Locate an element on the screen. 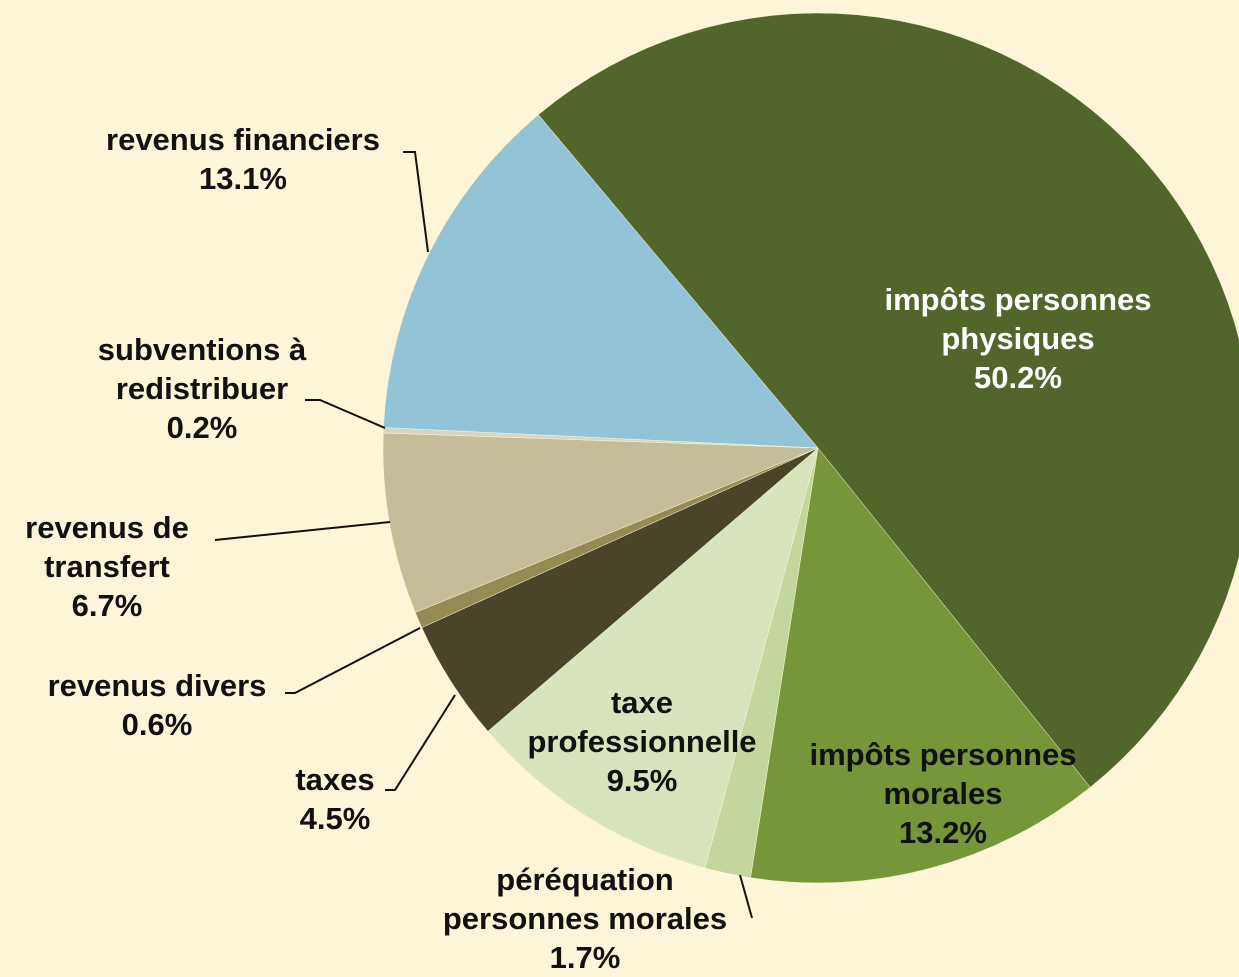 This screenshot has width=1239, height=977. slice-label: péréquation personnes morales 1.7% is located at coordinates (585, 918).